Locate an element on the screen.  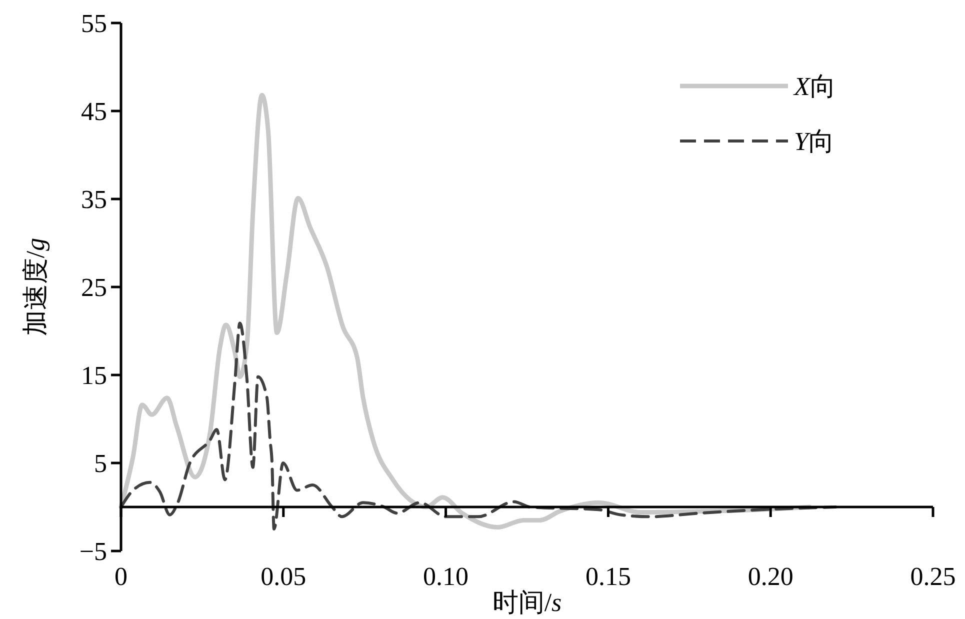
x-tick-label: 0.25 is located at coordinates (933, 576).